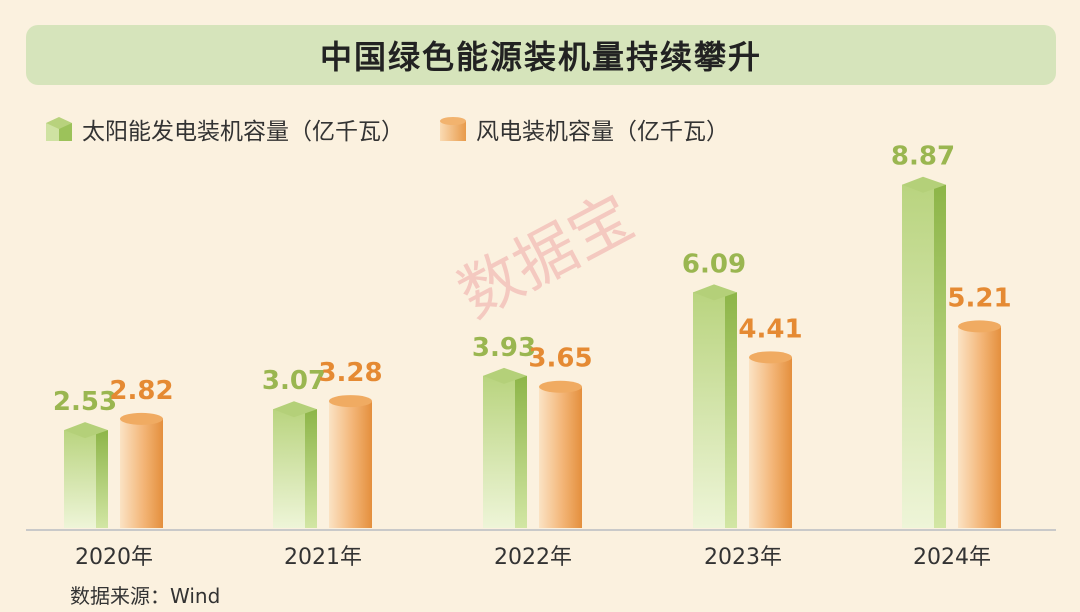 The width and height of the screenshot is (1080, 612). What do you see at coordinates (560, 359) in the screenshot?
I see `label-wind-2: 3.65` at bounding box center [560, 359].